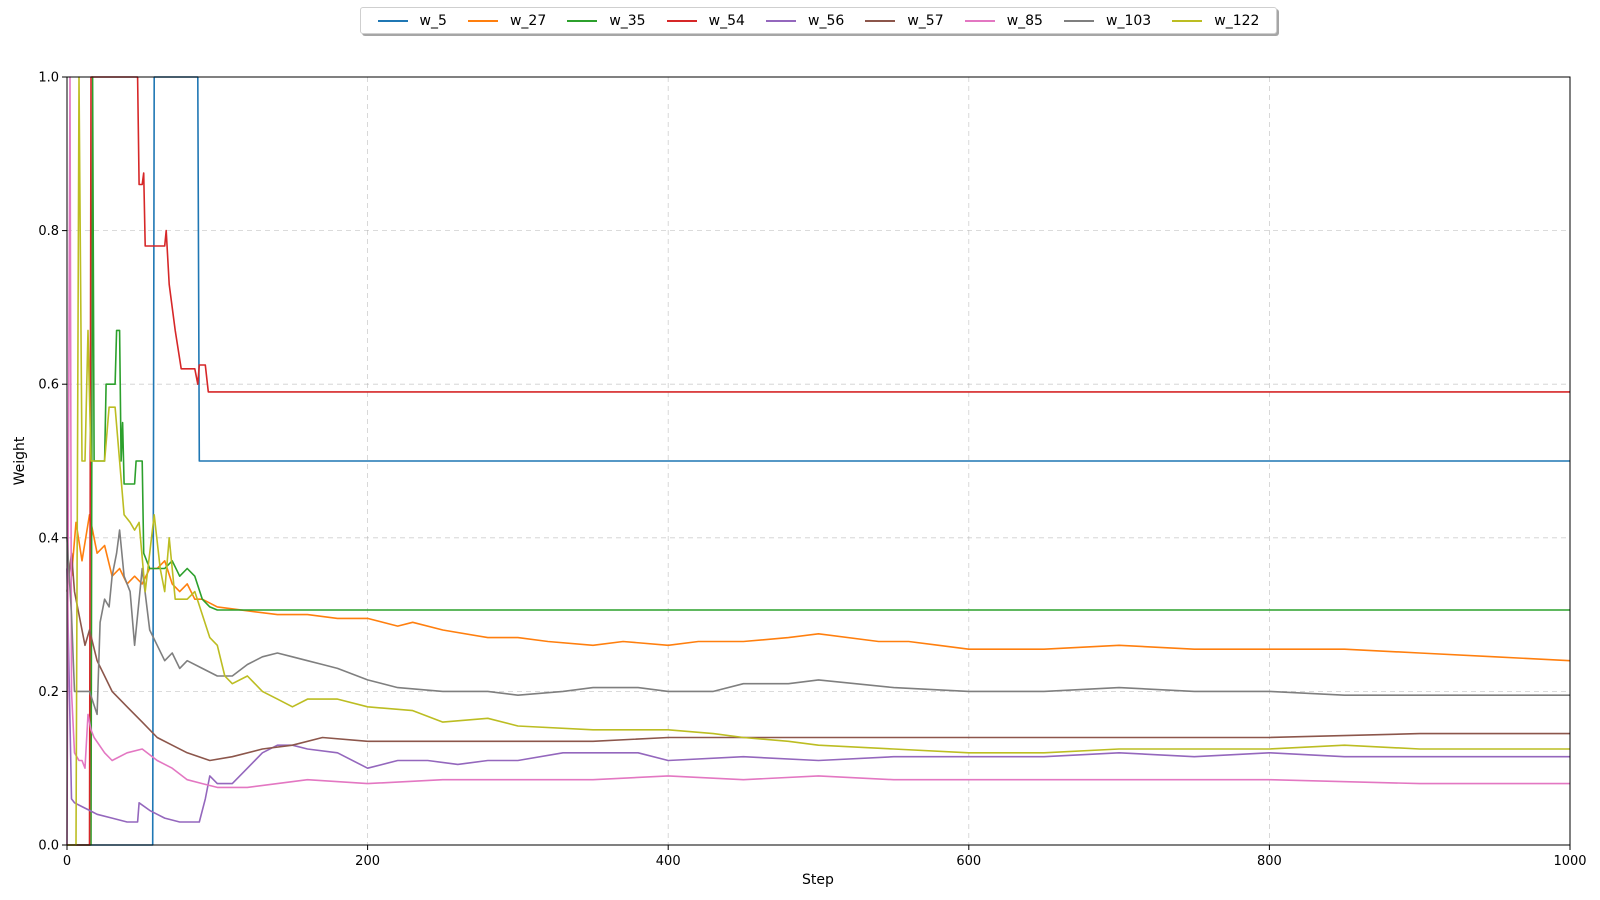 This screenshot has height=900, width=1600. Describe the element at coordinates (1569, 861) in the screenshot. I see `x-tick-label: 1000` at that location.